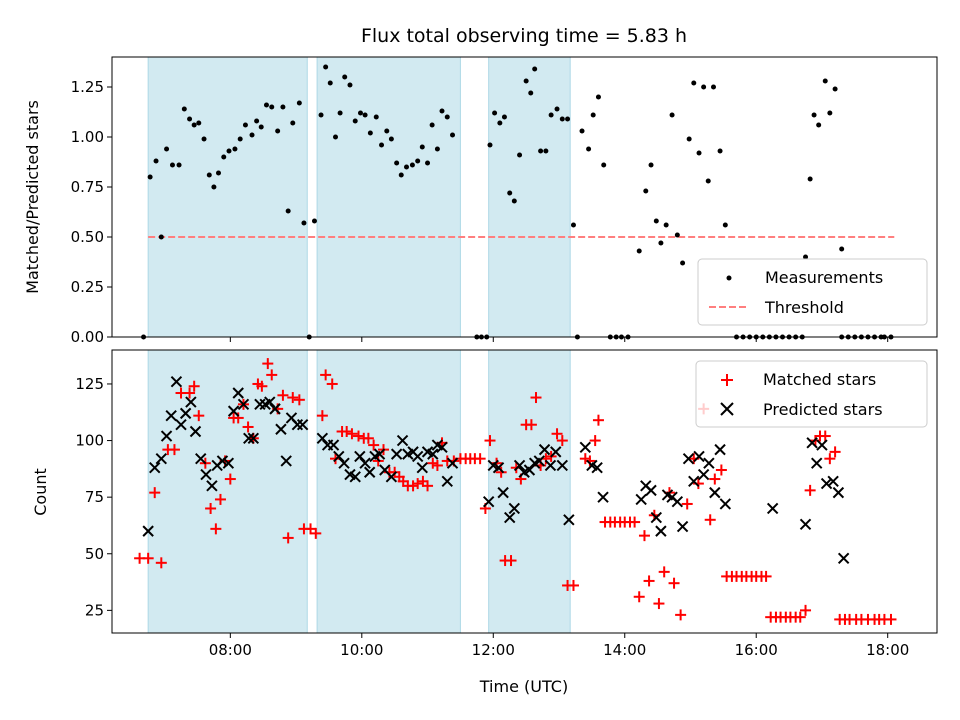 The height and width of the screenshot is (720, 960). What do you see at coordinates (87, 287) in the screenshot?
I see `ratio-y-tick-label: 0.25` at bounding box center [87, 287].